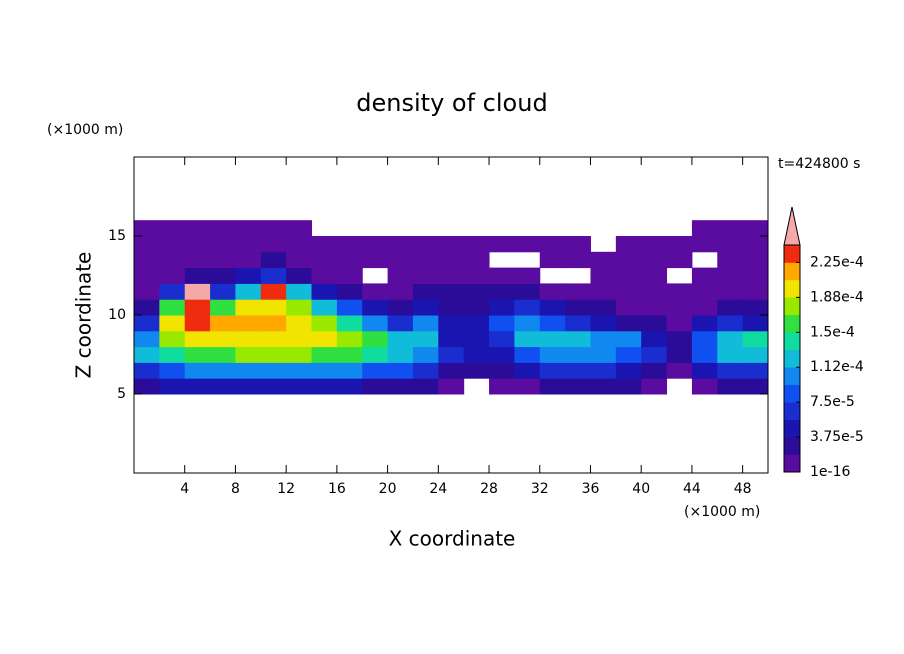 Image resolution: width=904 pixels, height=654 pixels. Describe the element at coordinates (121, 394) in the screenshot. I see `y-tick-label: 5` at that location.